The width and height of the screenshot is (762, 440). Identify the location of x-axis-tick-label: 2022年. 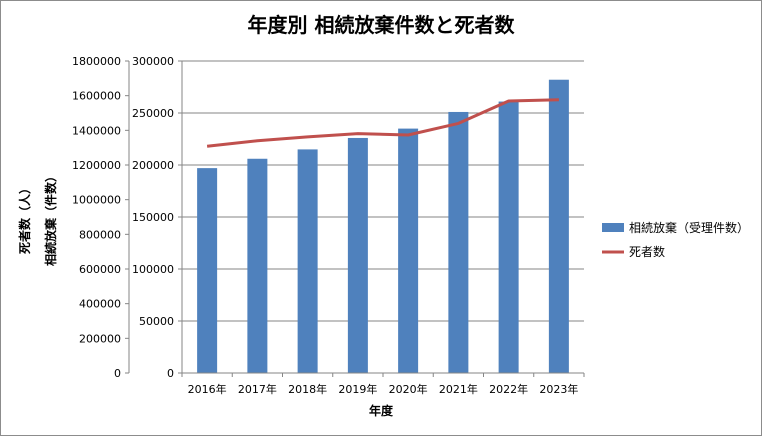
(508, 389).